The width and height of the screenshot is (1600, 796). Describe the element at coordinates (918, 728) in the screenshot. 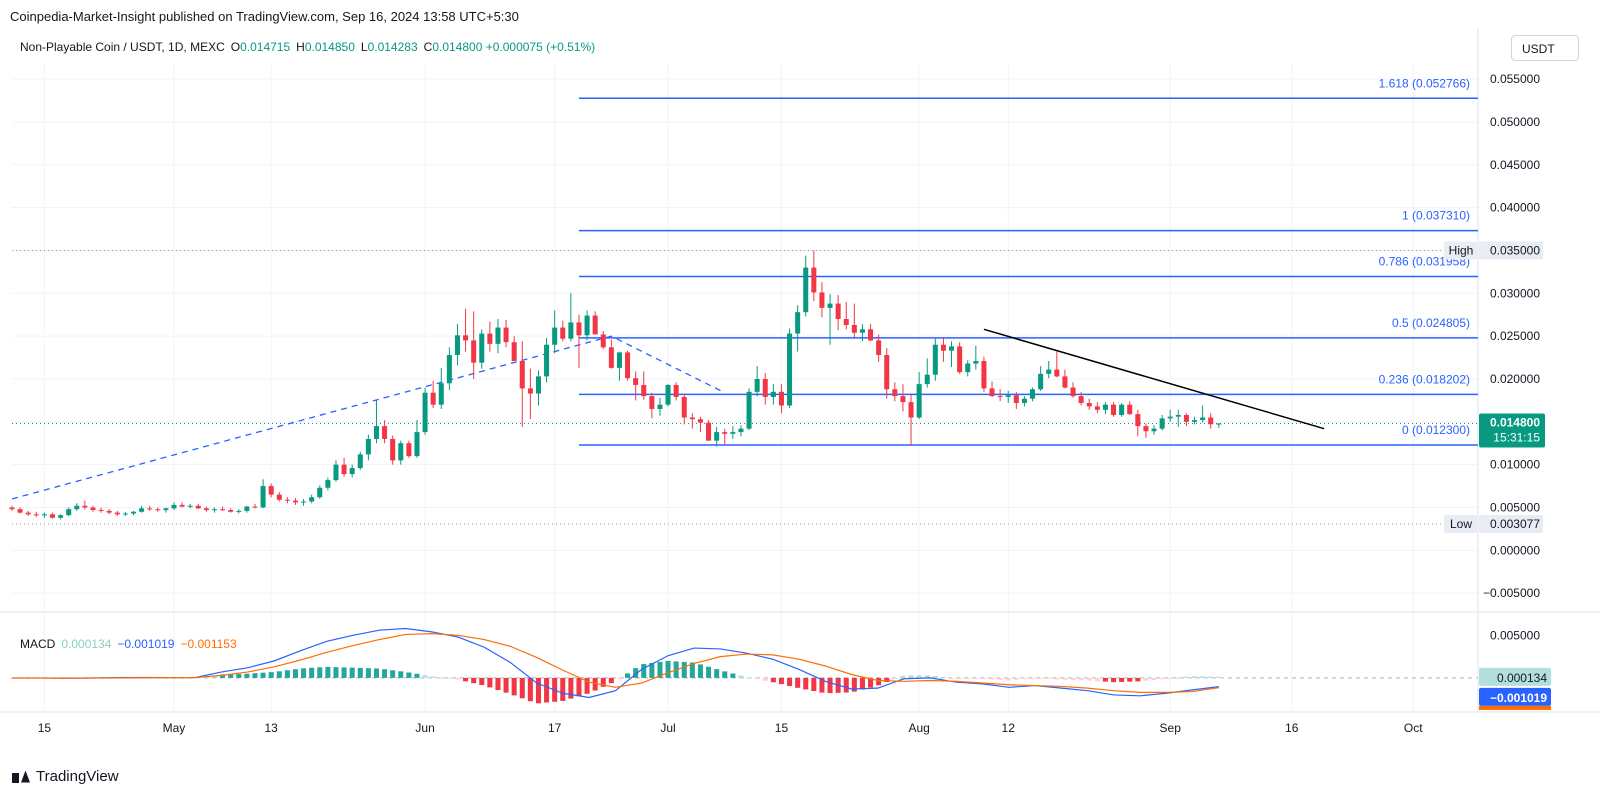

I see `time-axis-tick-label: Aug` at that location.